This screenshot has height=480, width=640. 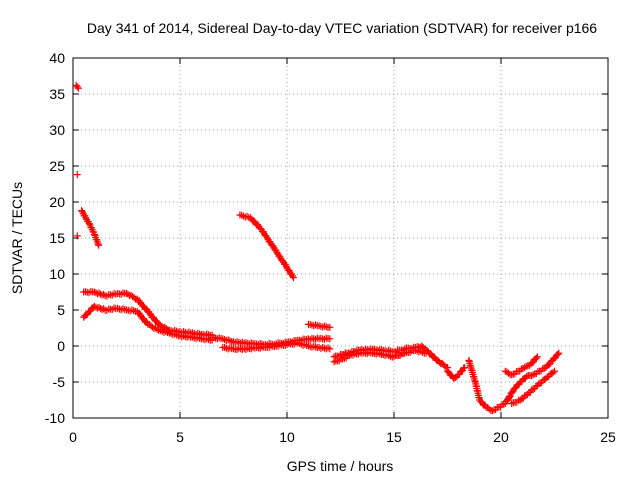 What do you see at coordinates (608, 437) in the screenshot?
I see `x-tick-label: 25` at bounding box center [608, 437].